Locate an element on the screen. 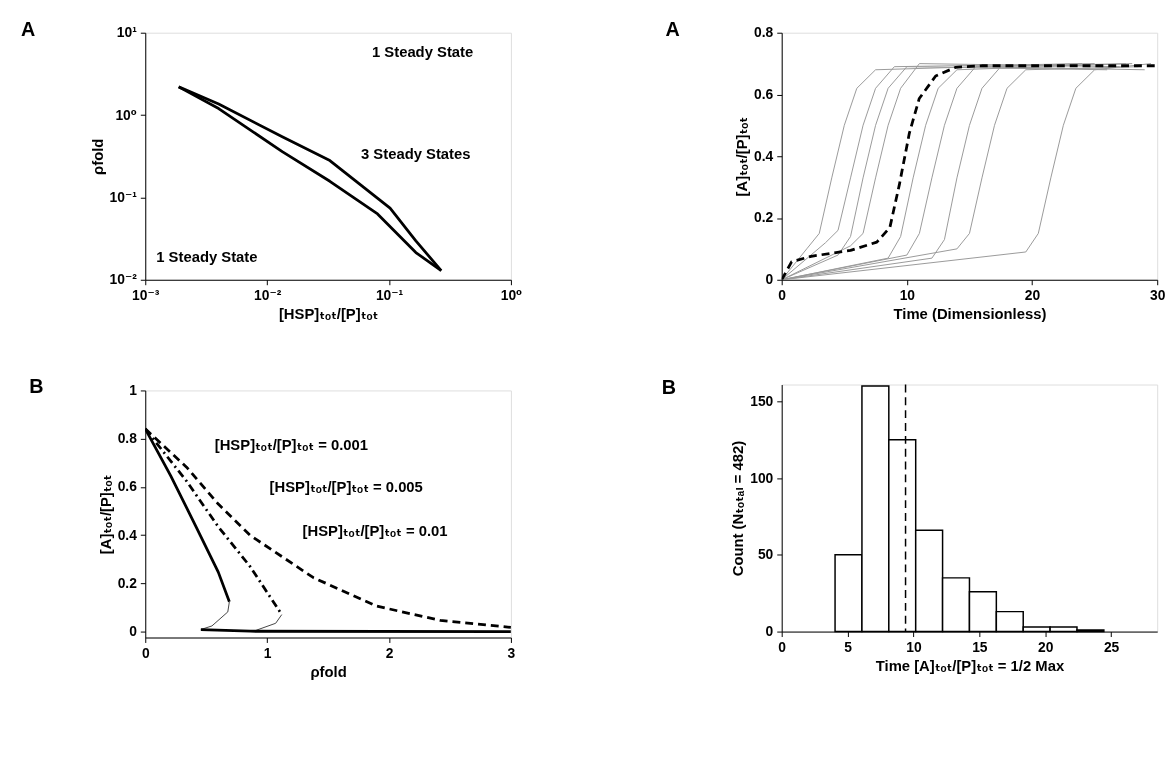 The image size is (1176, 761). y-tick-label: 10¹ is located at coordinates (127, 32).